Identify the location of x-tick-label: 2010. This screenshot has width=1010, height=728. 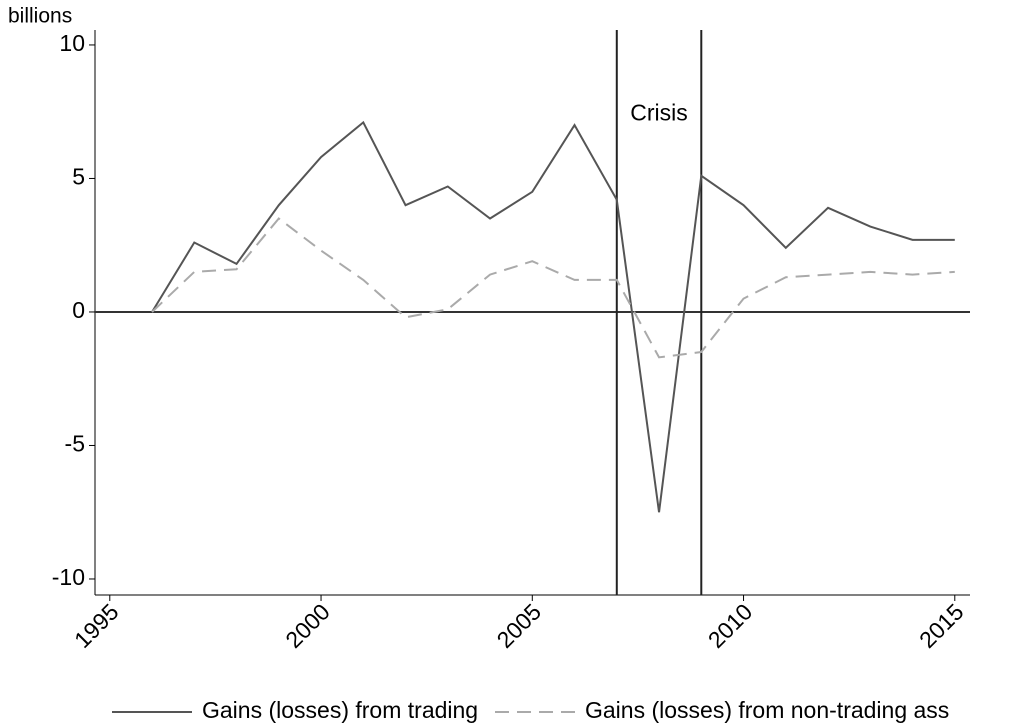
(730, 625).